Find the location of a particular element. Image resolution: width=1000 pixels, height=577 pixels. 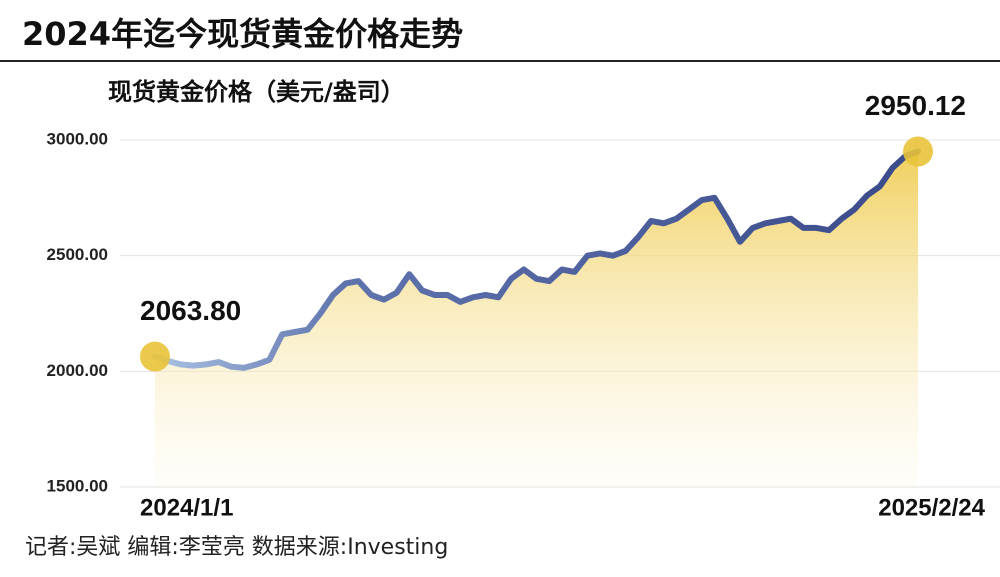

y-tick-label: 2000.00 is located at coordinates (77, 370).